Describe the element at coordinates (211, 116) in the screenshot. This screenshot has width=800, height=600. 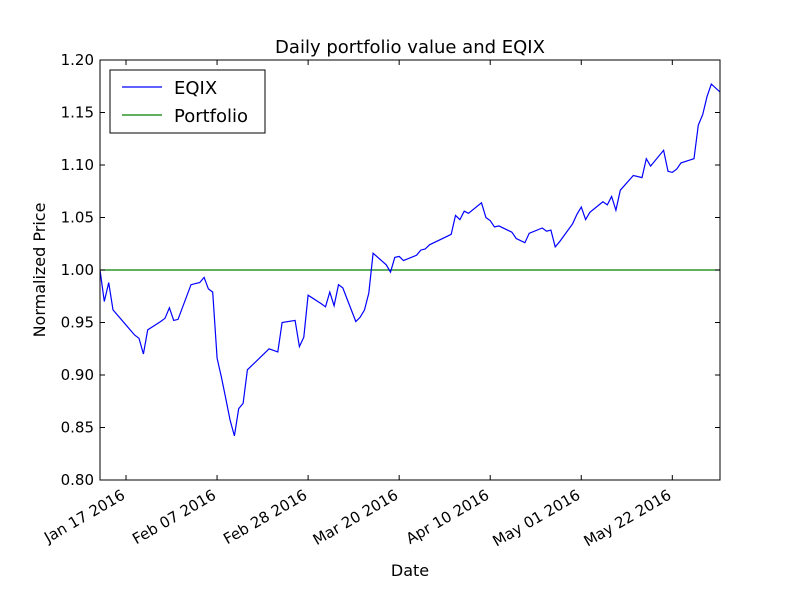
I see `legend-label-portfolio: Portfolio` at that location.